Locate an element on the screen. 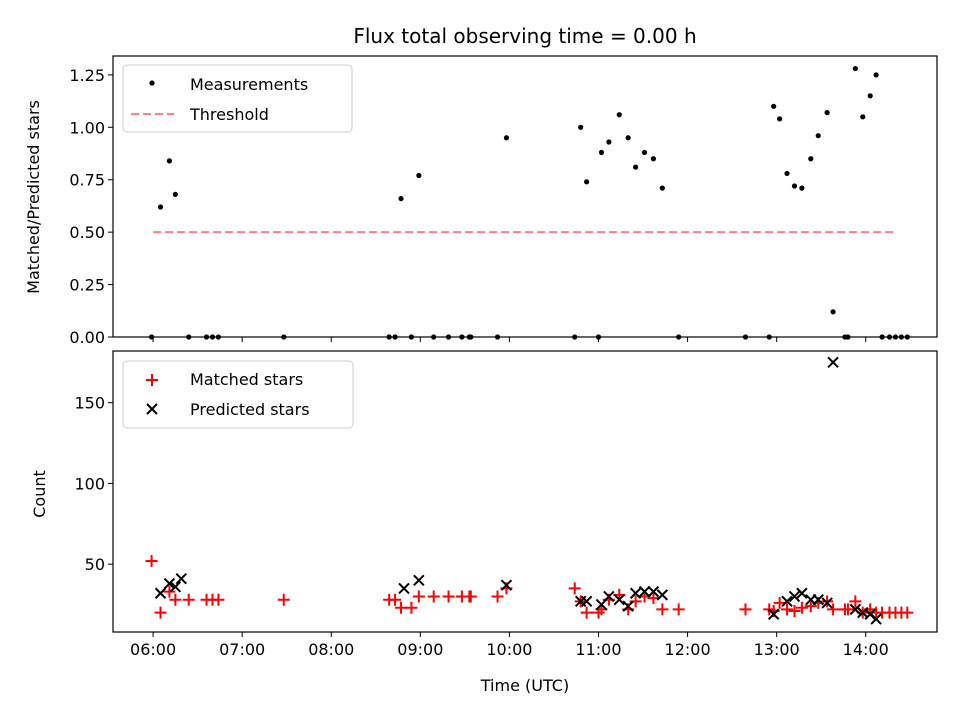  bottom-legend: Matched stars Predicted stars is located at coordinates (238, 394).